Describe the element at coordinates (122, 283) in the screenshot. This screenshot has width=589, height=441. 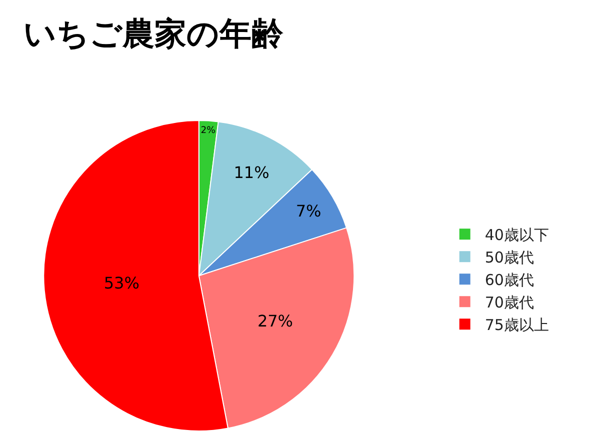
I see `data-label: 53%` at that location.